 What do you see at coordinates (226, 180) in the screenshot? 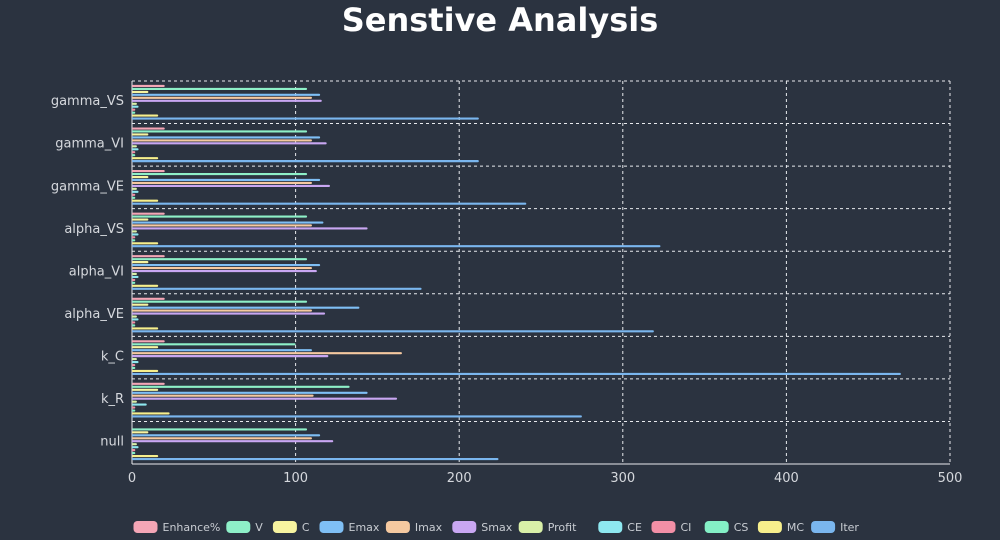
I see `bar-emax-gamma-ve` at bounding box center [226, 180].